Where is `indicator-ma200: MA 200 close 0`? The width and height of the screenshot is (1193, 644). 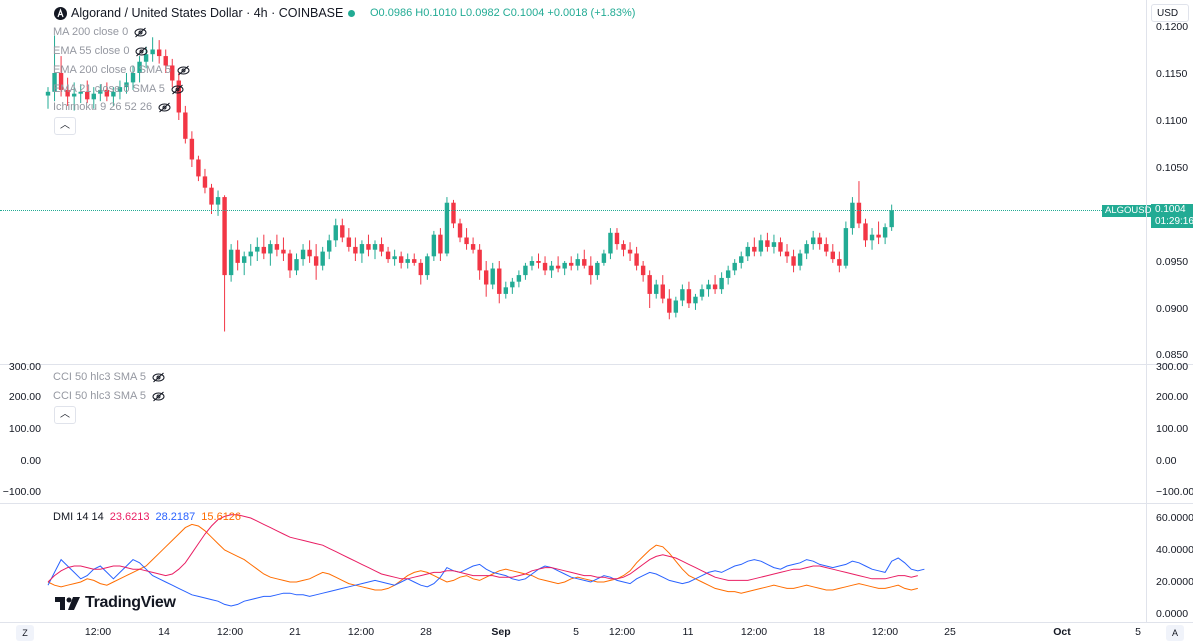
indicator-ma200: MA 200 close 0 is located at coordinates (100, 32).